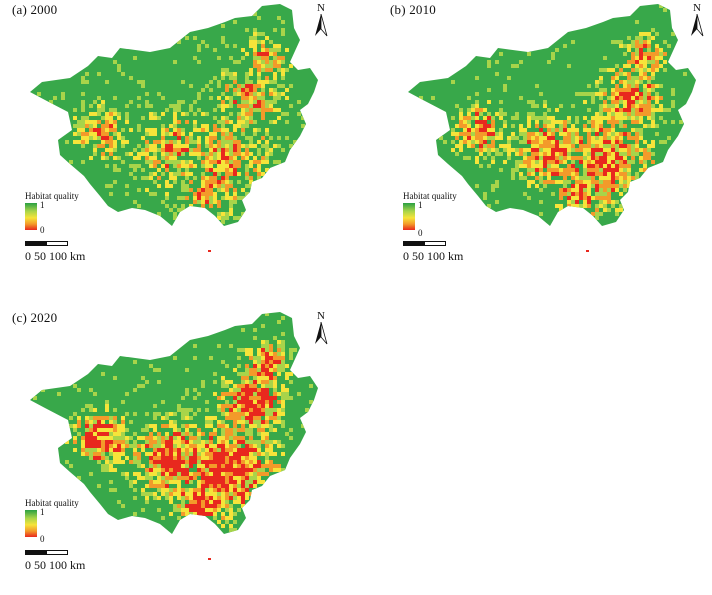 The width and height of the screenshot is (712, 595). Describe the element at coordinates (697, 25) in the screenshot. I see `north-arrow-icon` at that location.